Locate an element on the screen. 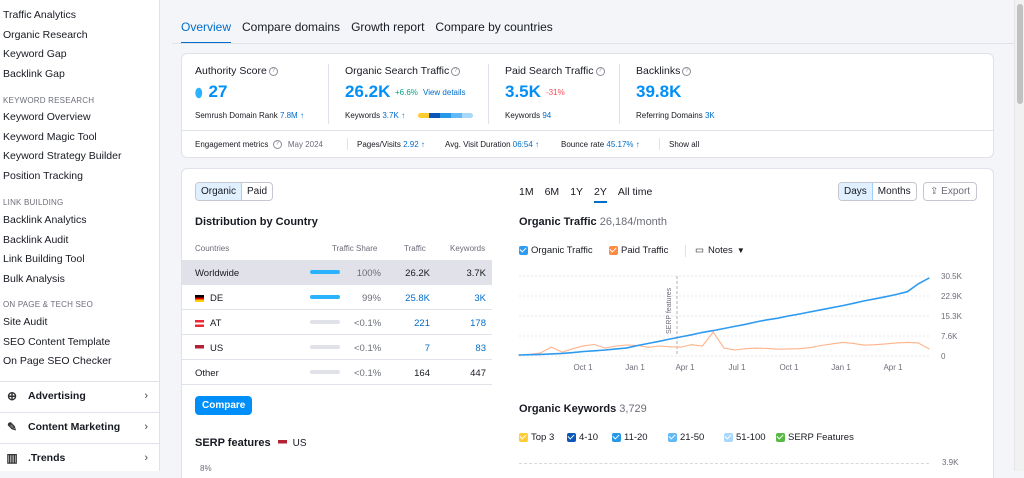 The height and width of the screenshot is (478, 1024). scrollbar is located at coordinates (1019, 235).